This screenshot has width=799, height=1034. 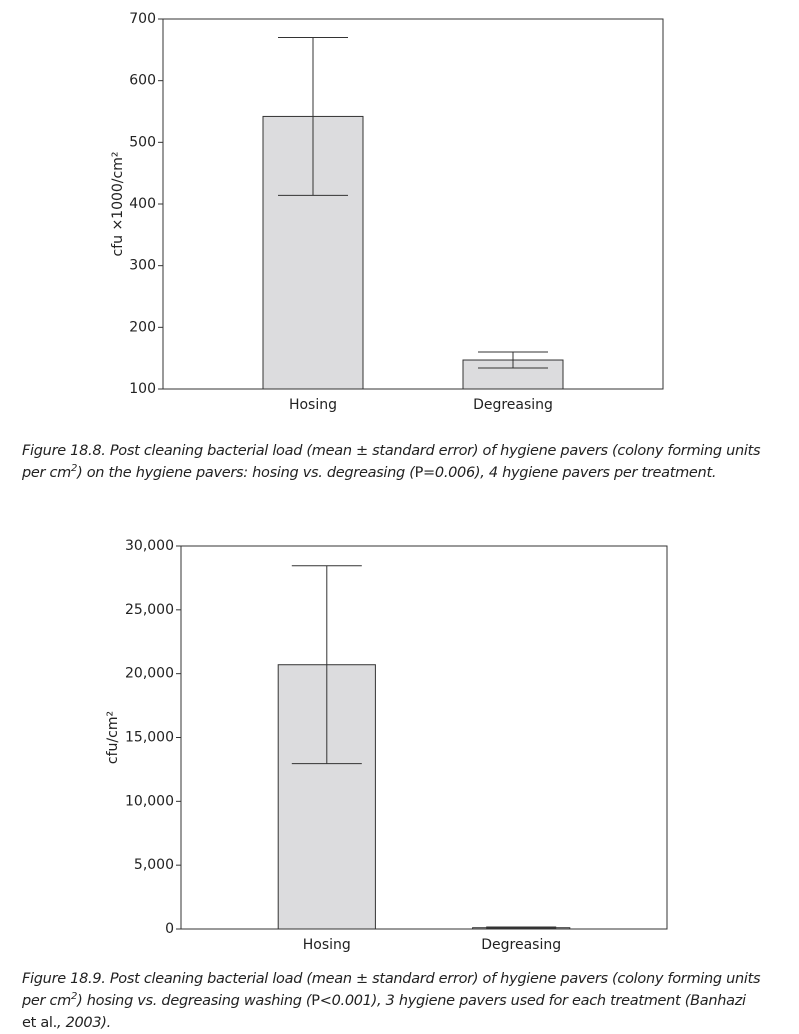 What do you see at coordinates (142, 142) in the screenshot?
I see `y-tick-label: 500` at bounding box center [142, 142].